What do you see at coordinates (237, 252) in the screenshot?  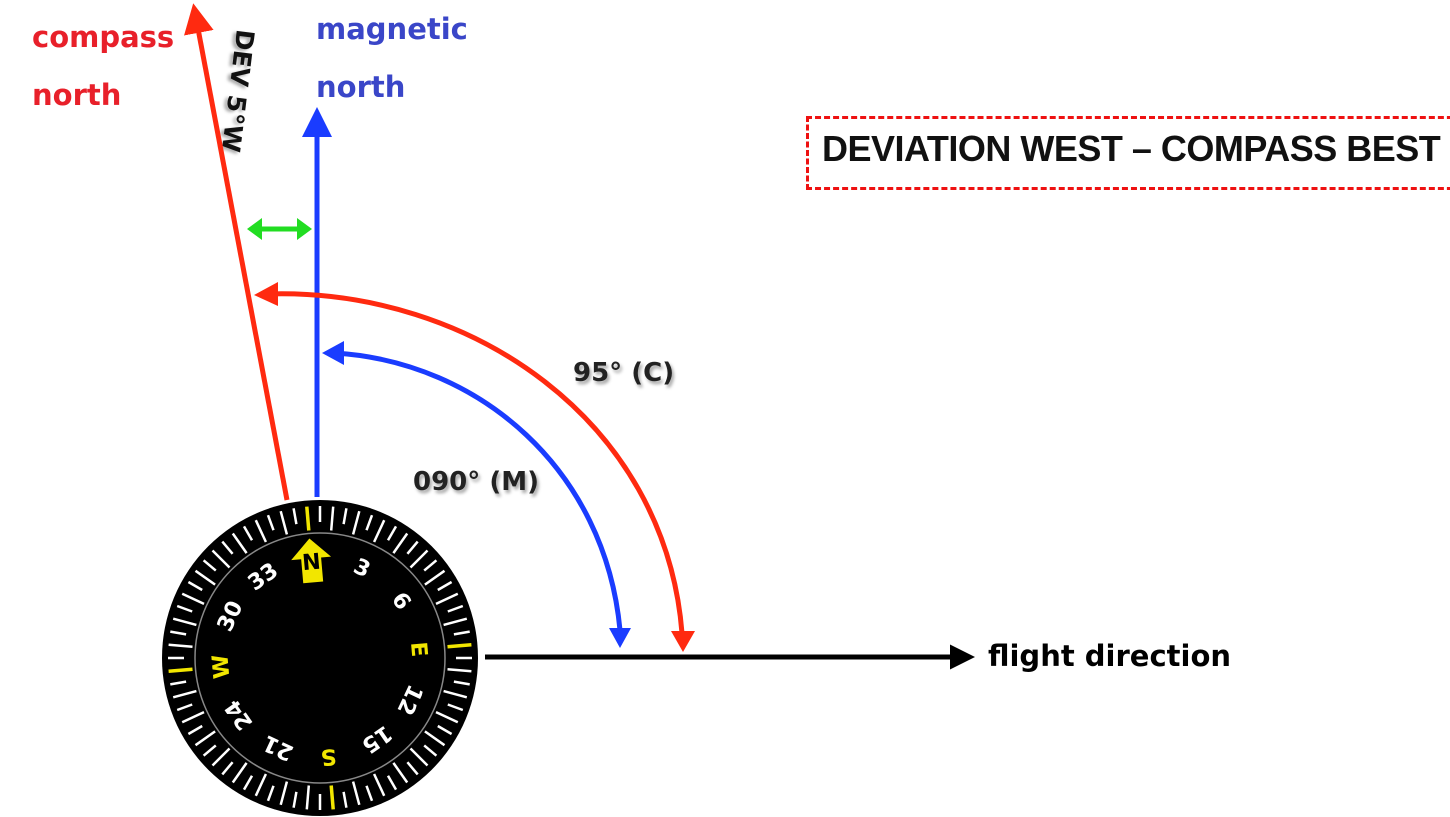 I see `compass-north-arrow` at bounding box center [237, 252].